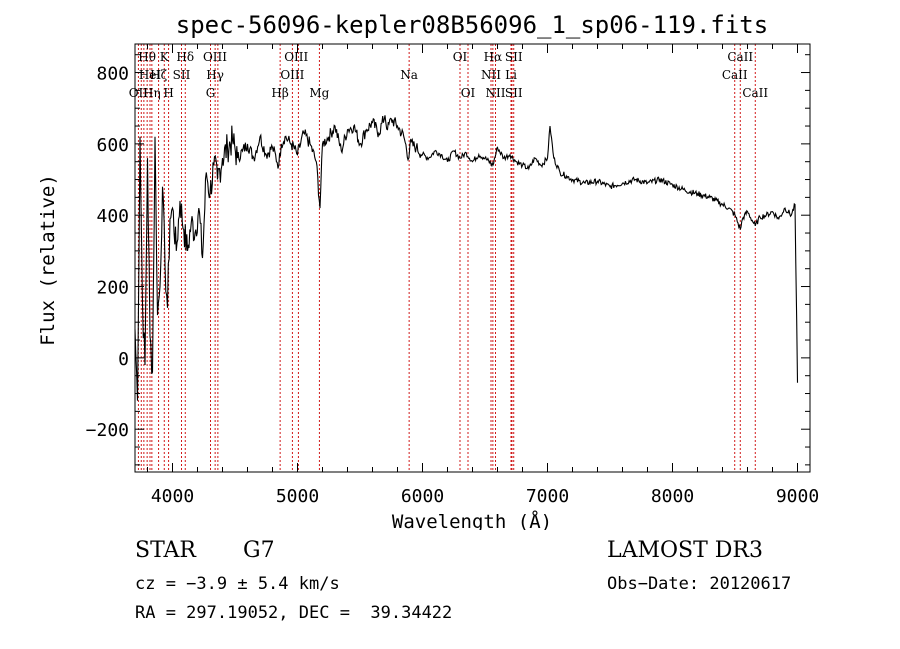  I want to click on y-tick-label: 800, so click(112, 74).